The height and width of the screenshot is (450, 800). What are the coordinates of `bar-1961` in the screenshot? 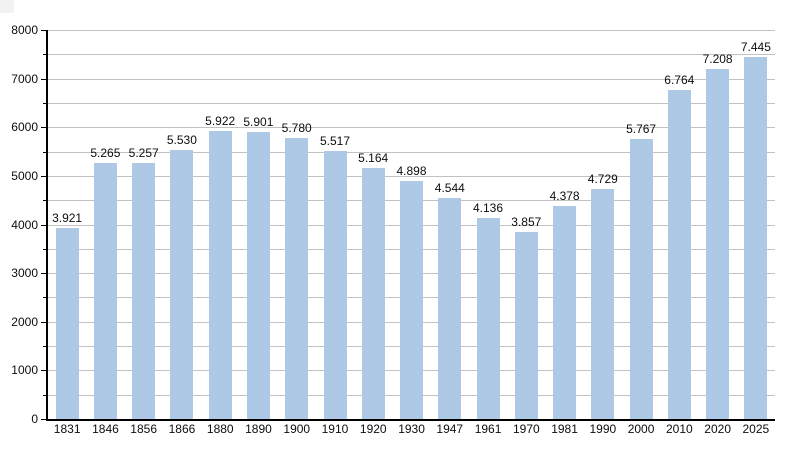 It's located at (488, 318).